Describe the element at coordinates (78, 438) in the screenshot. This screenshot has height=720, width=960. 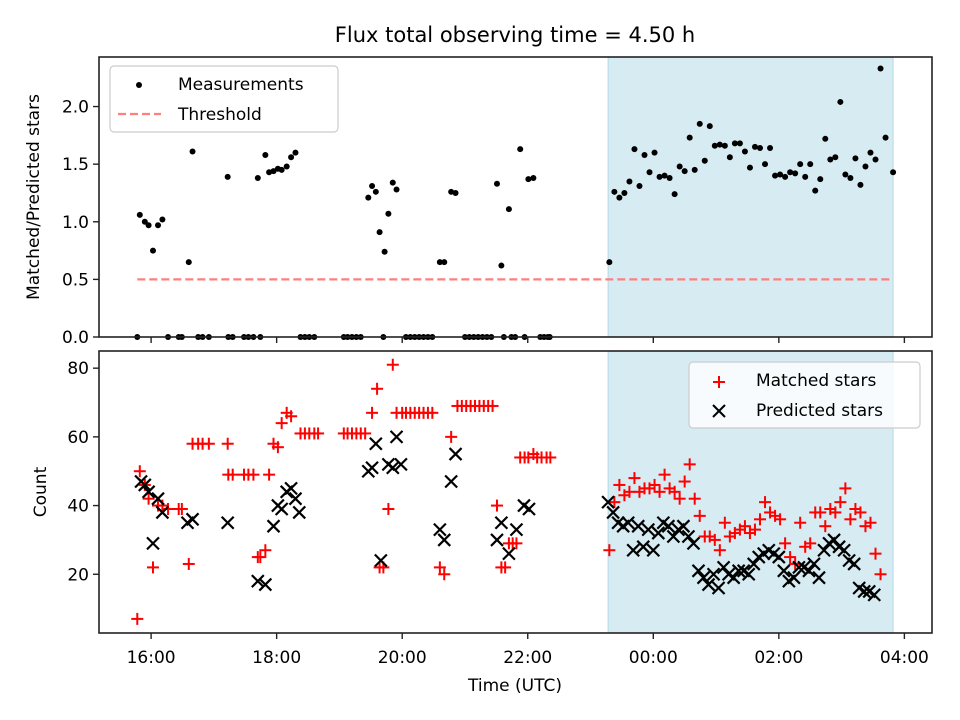
I see `y-tick-label: 60` at that location.